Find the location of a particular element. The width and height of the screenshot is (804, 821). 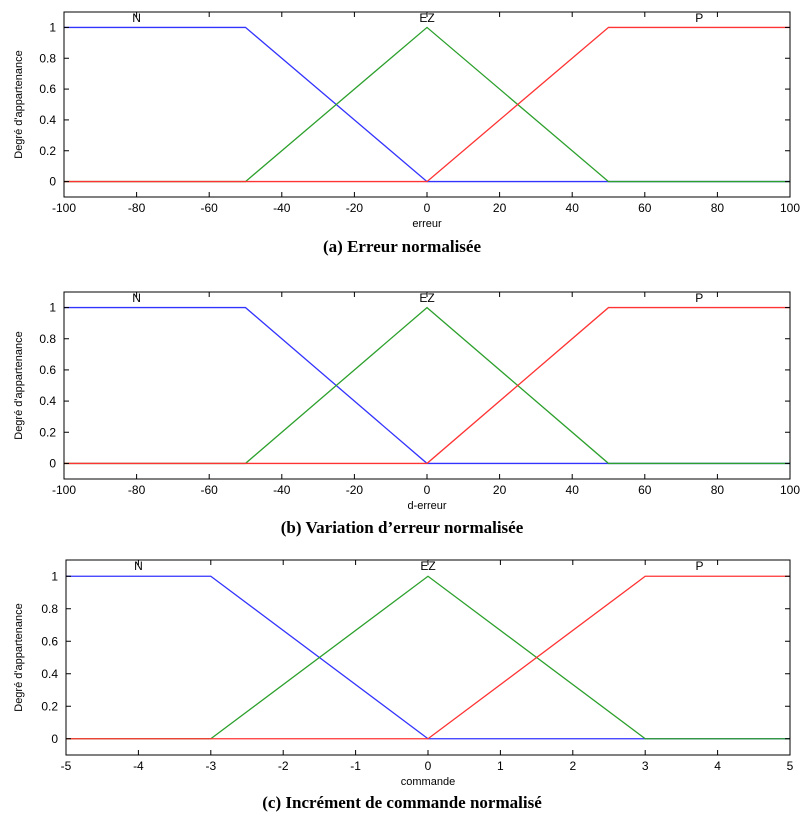

x-tick-label: -4 is located at coordinates (138, 766).